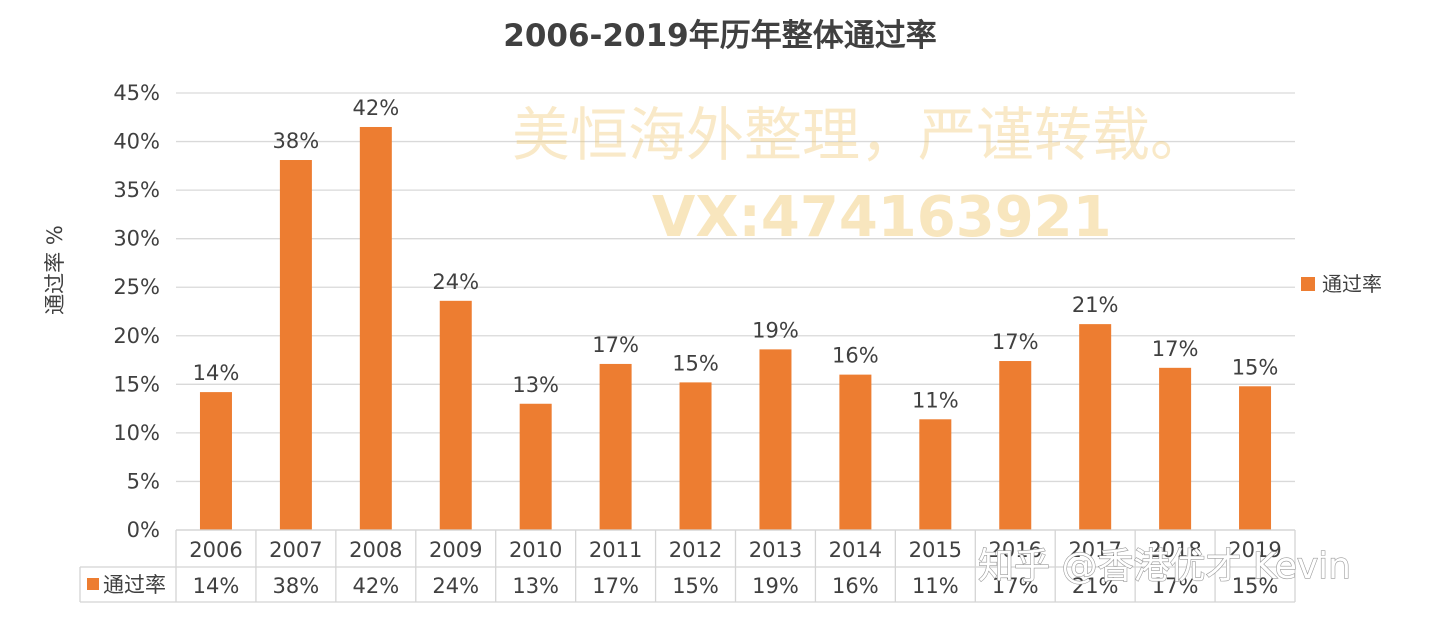 The image size is (1440, 618). Describe the element at coordinates (216, 373) in the screenshot. I see `data-label: 14%` at that location.